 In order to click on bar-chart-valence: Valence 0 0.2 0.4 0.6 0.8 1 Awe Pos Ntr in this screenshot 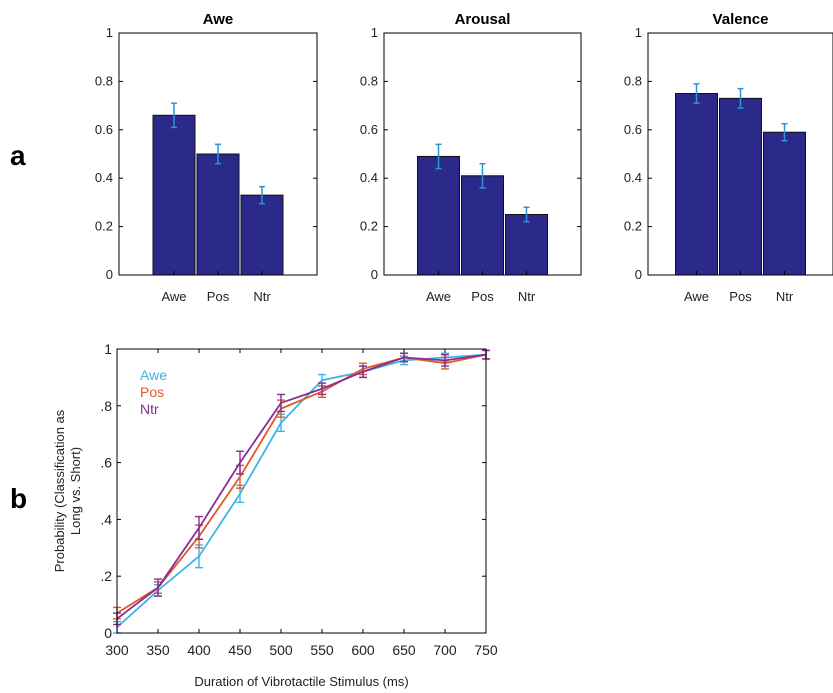, I will do `click(728, 157)`.